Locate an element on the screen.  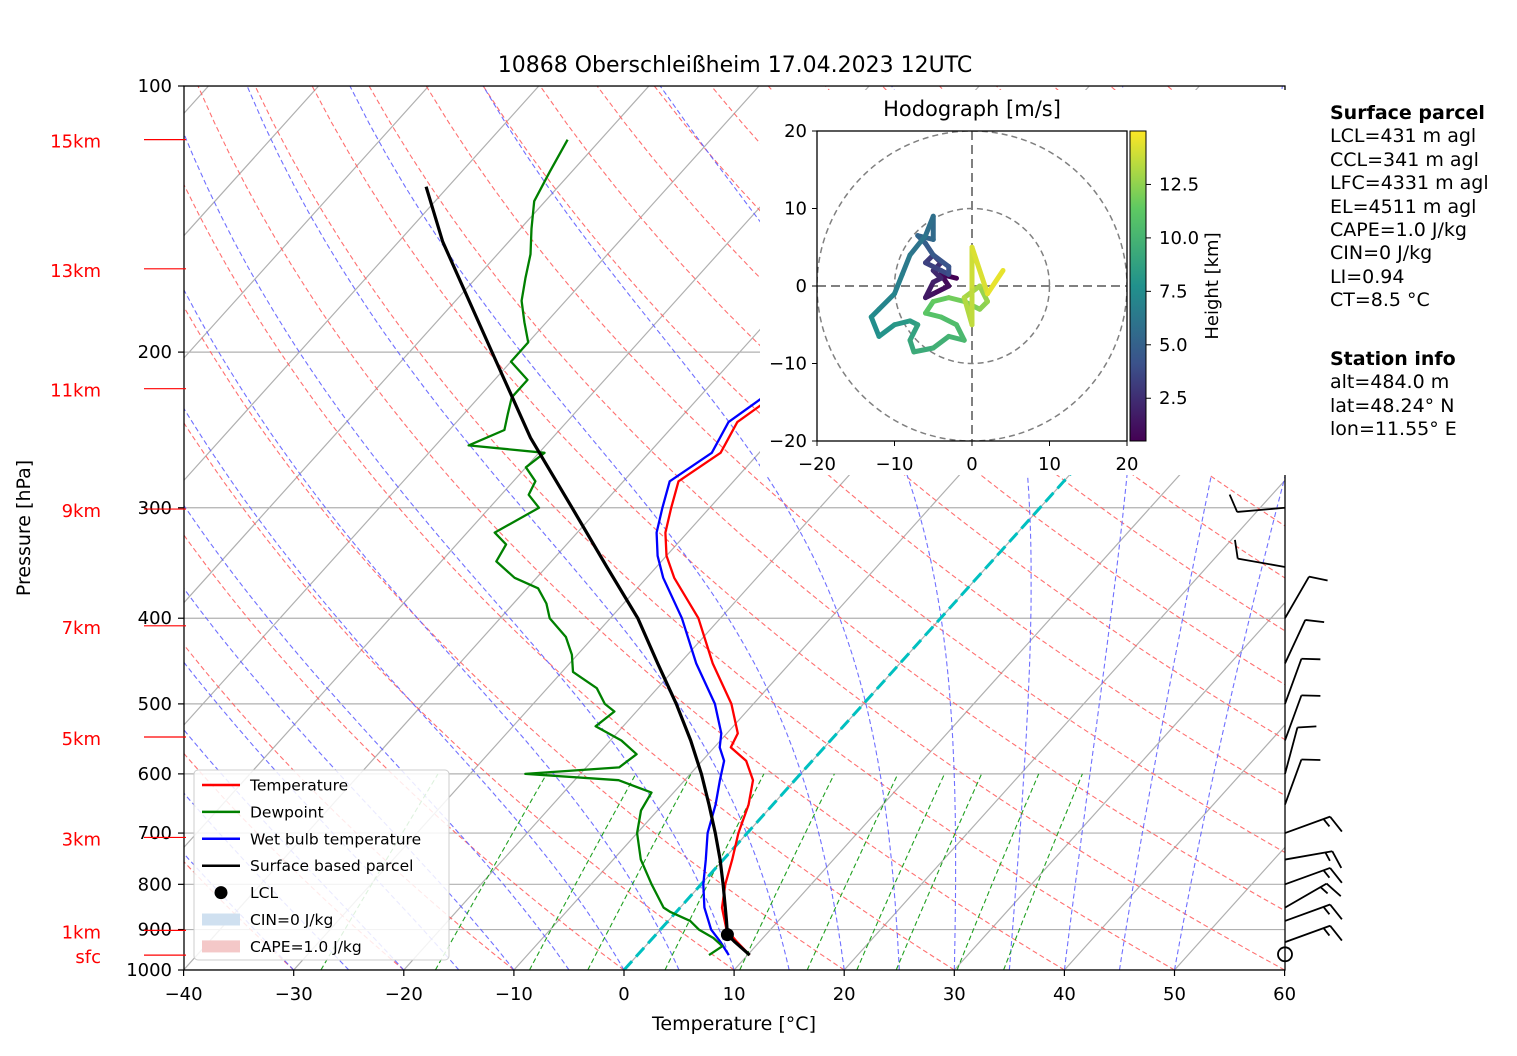
height-marker-label: 5km is located at coordinates (81, 739).